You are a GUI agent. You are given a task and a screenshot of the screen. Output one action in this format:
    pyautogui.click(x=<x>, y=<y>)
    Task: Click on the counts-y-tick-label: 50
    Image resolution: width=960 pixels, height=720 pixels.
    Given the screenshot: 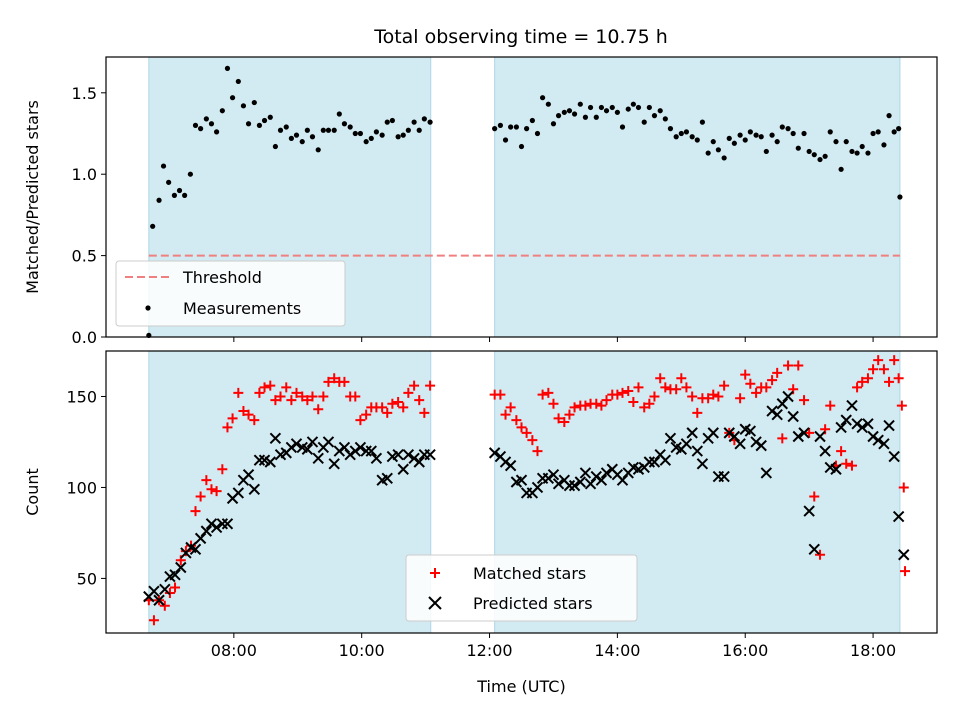 What is the action you would take?
    pyautogui.click(x=87, y=578)
    